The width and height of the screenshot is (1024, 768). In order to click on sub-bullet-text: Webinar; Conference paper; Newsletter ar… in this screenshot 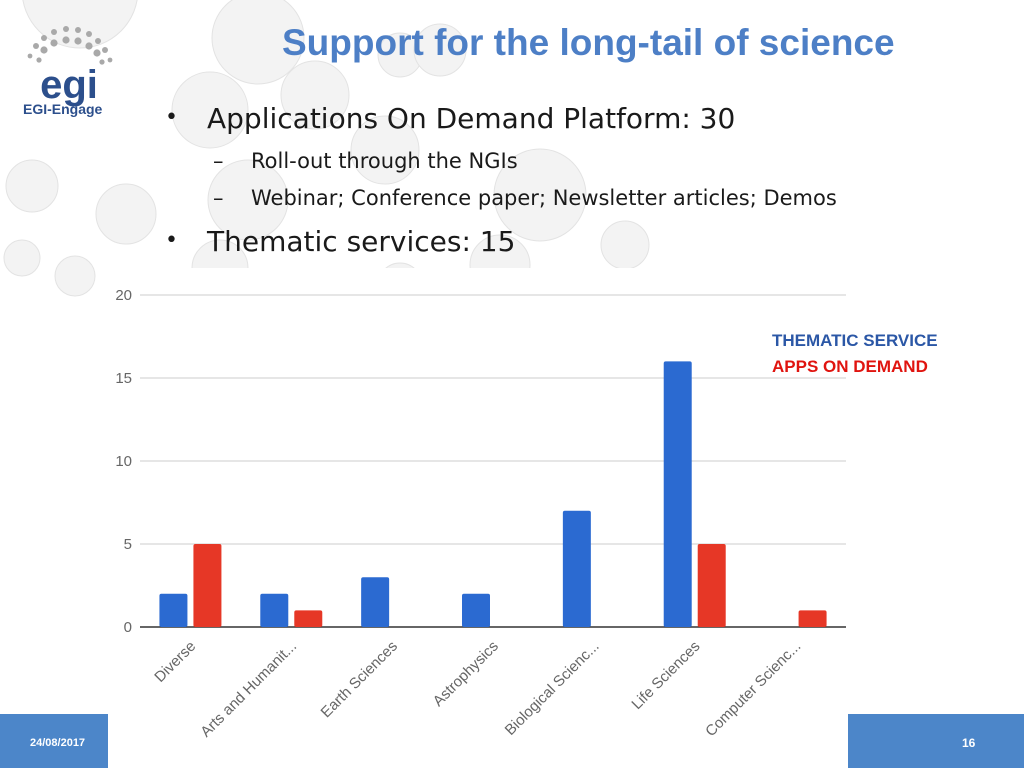, I will do `click(544, 198)`.